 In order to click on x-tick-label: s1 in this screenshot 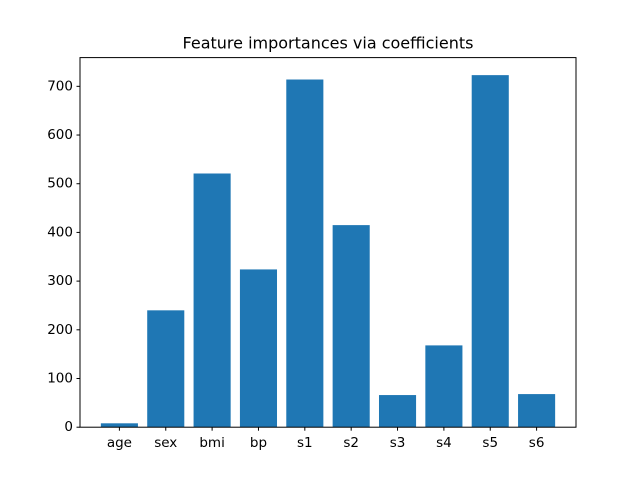, I will do `click(305, 443)`.